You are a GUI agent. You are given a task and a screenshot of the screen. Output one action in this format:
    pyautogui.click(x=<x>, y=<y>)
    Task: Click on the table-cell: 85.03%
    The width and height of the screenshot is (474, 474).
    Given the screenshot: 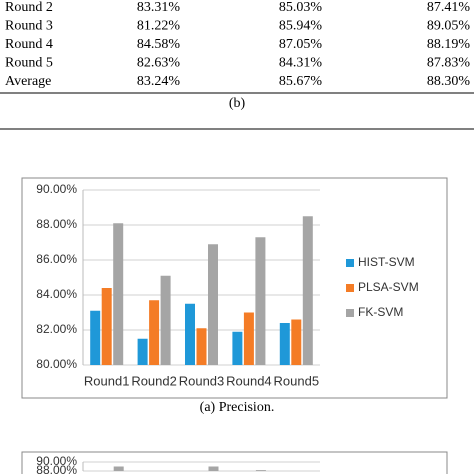 What is the action you would take?
    pyautogui.click(x=301, y=7)
    